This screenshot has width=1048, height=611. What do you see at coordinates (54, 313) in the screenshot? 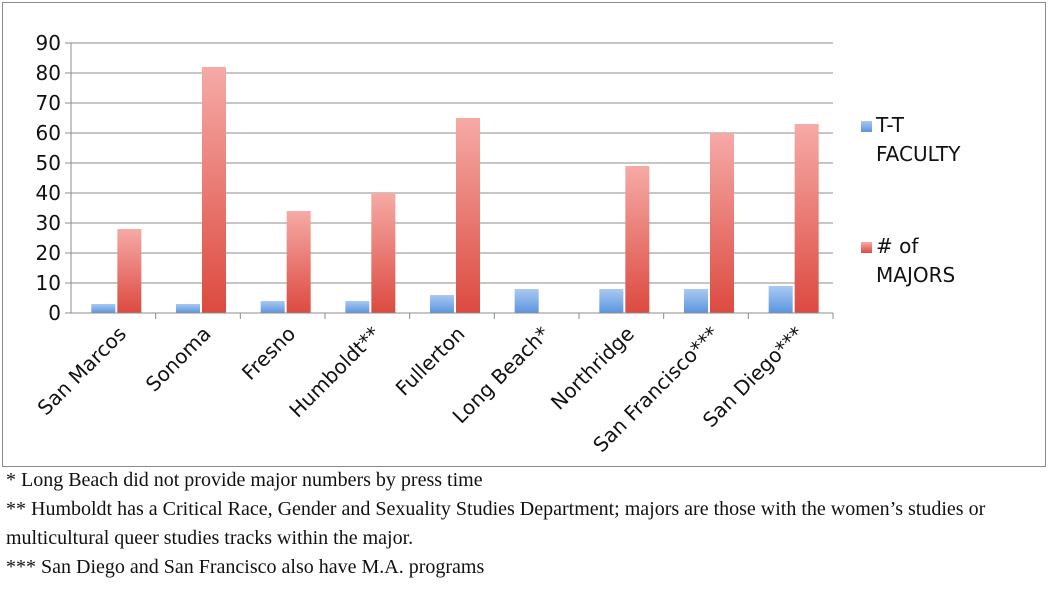
I see `y-tick-label: 0` at bounding box center [54, 313].